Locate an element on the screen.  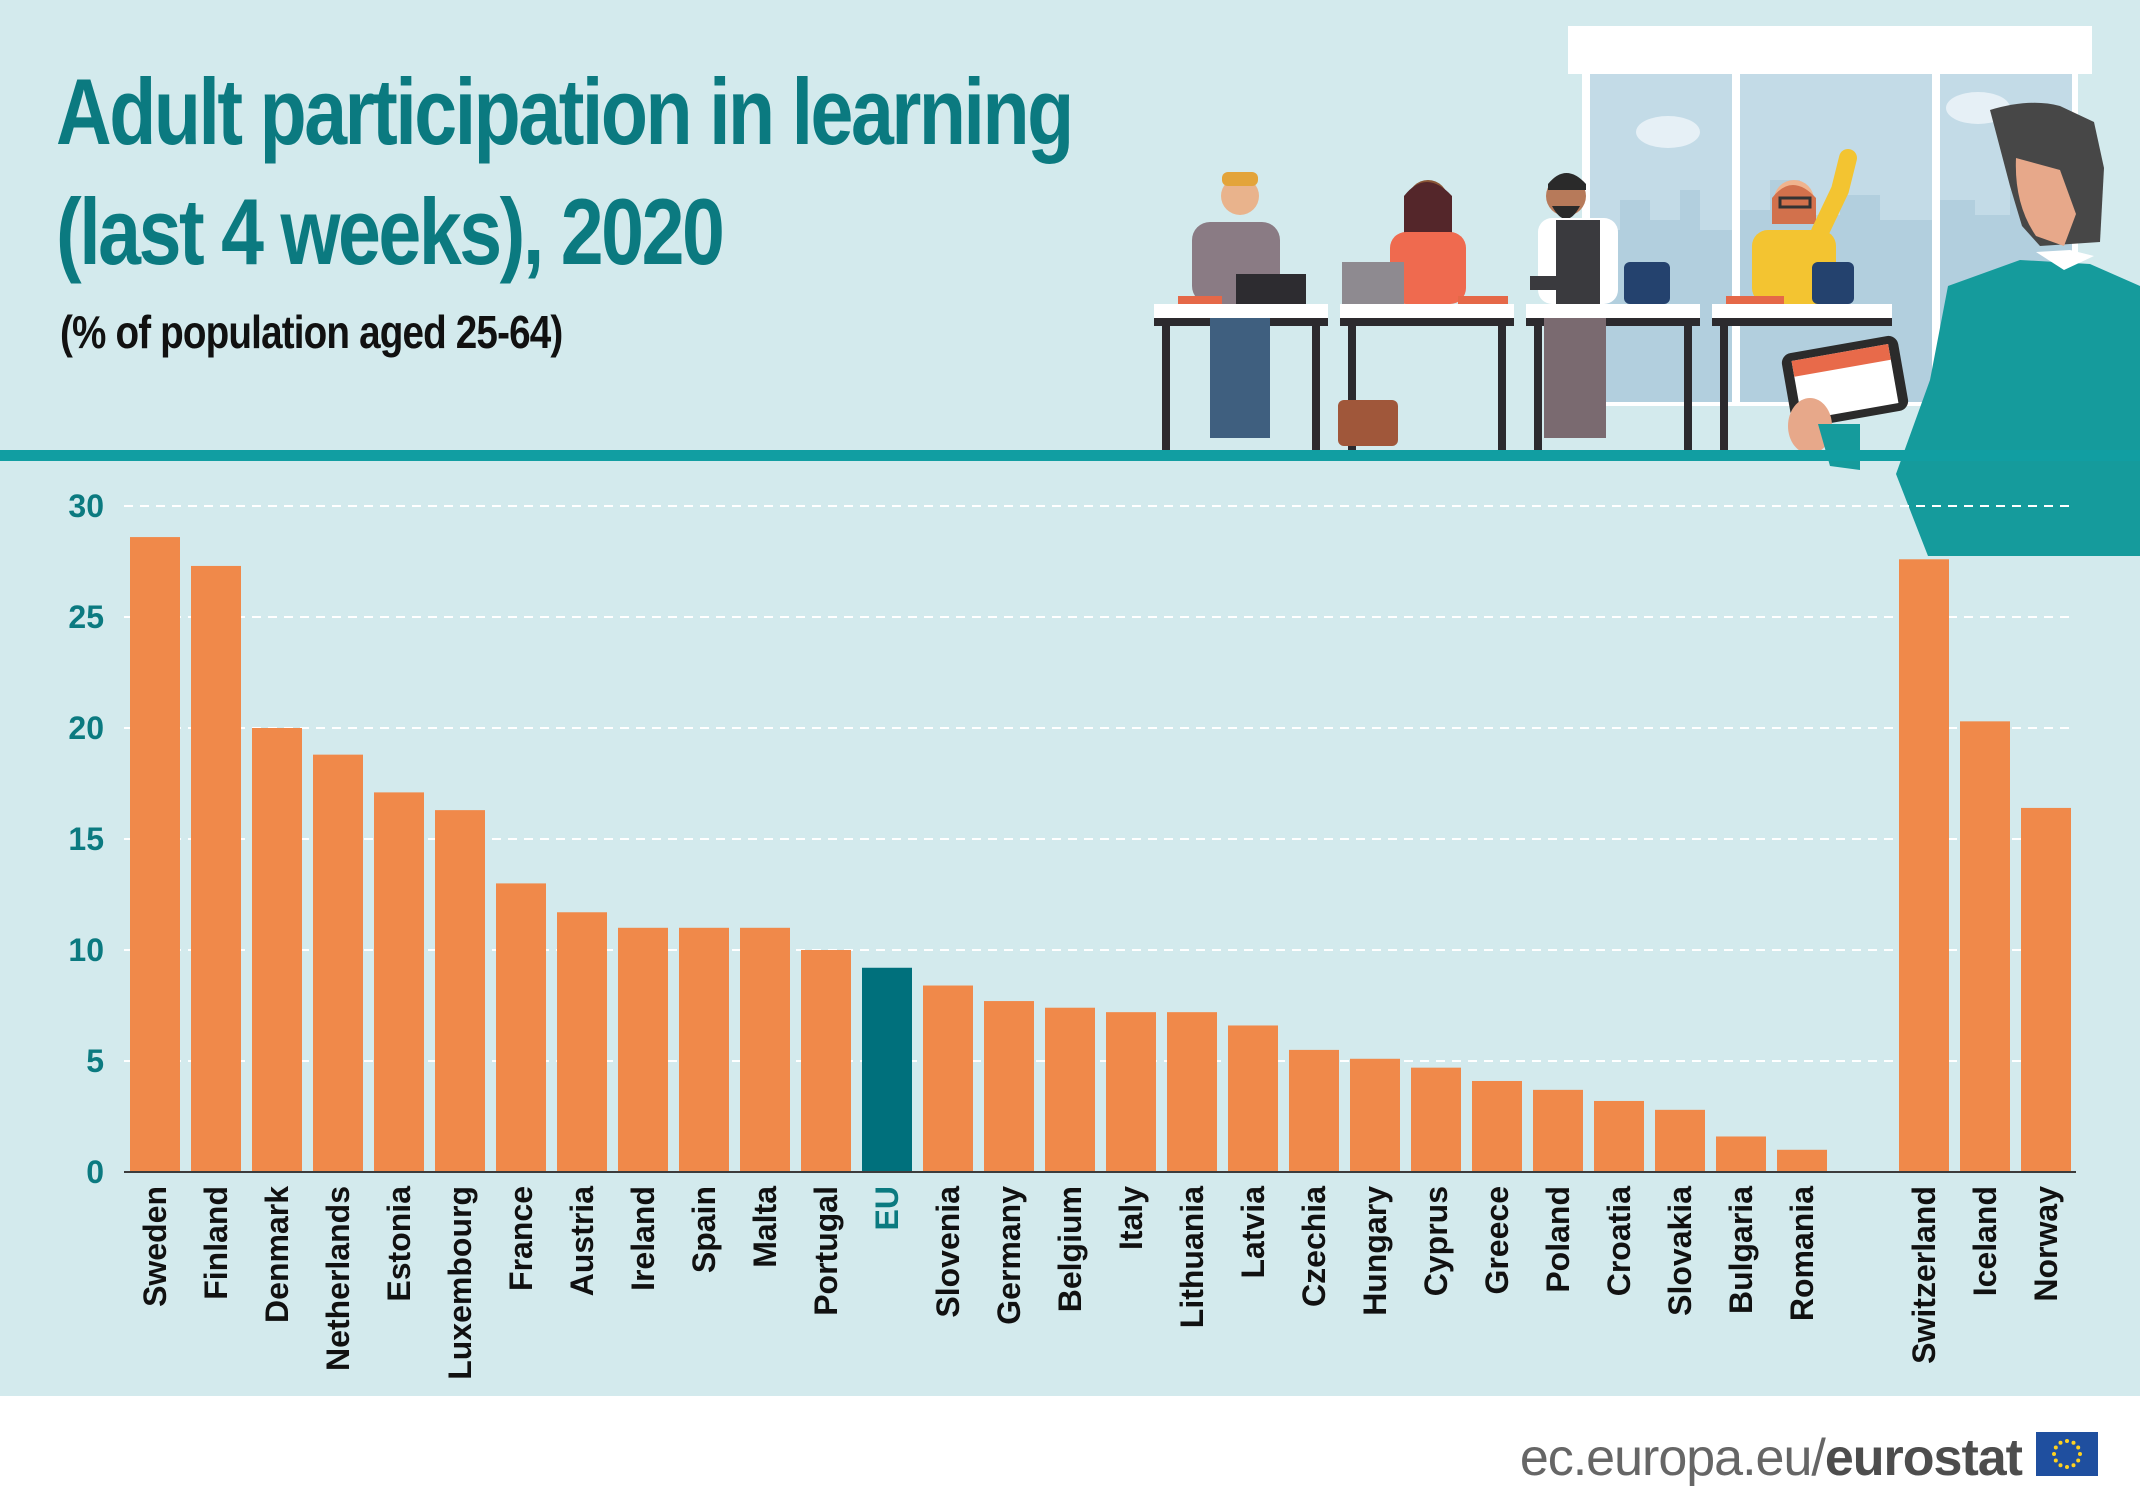
x-tick-label: Austria is located at coordinates (582, 1241).